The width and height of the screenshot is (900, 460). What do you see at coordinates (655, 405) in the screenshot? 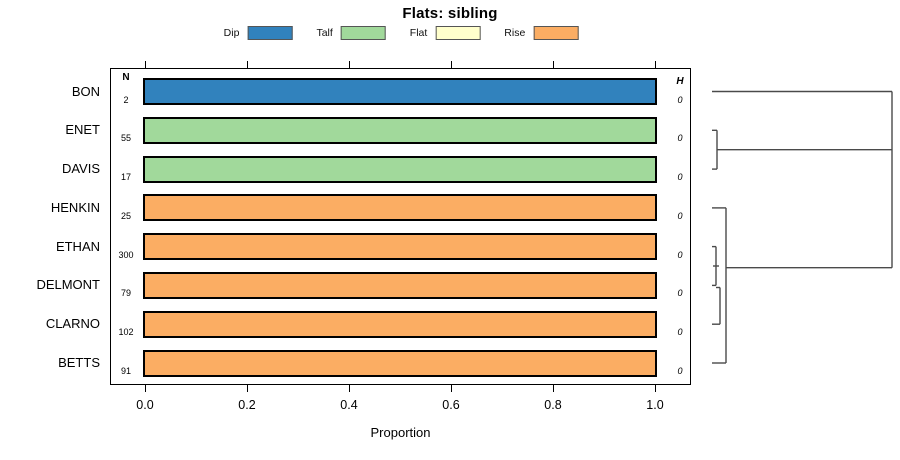
I see `x-tick-label: 1.0` at bounding box center [655, 405].